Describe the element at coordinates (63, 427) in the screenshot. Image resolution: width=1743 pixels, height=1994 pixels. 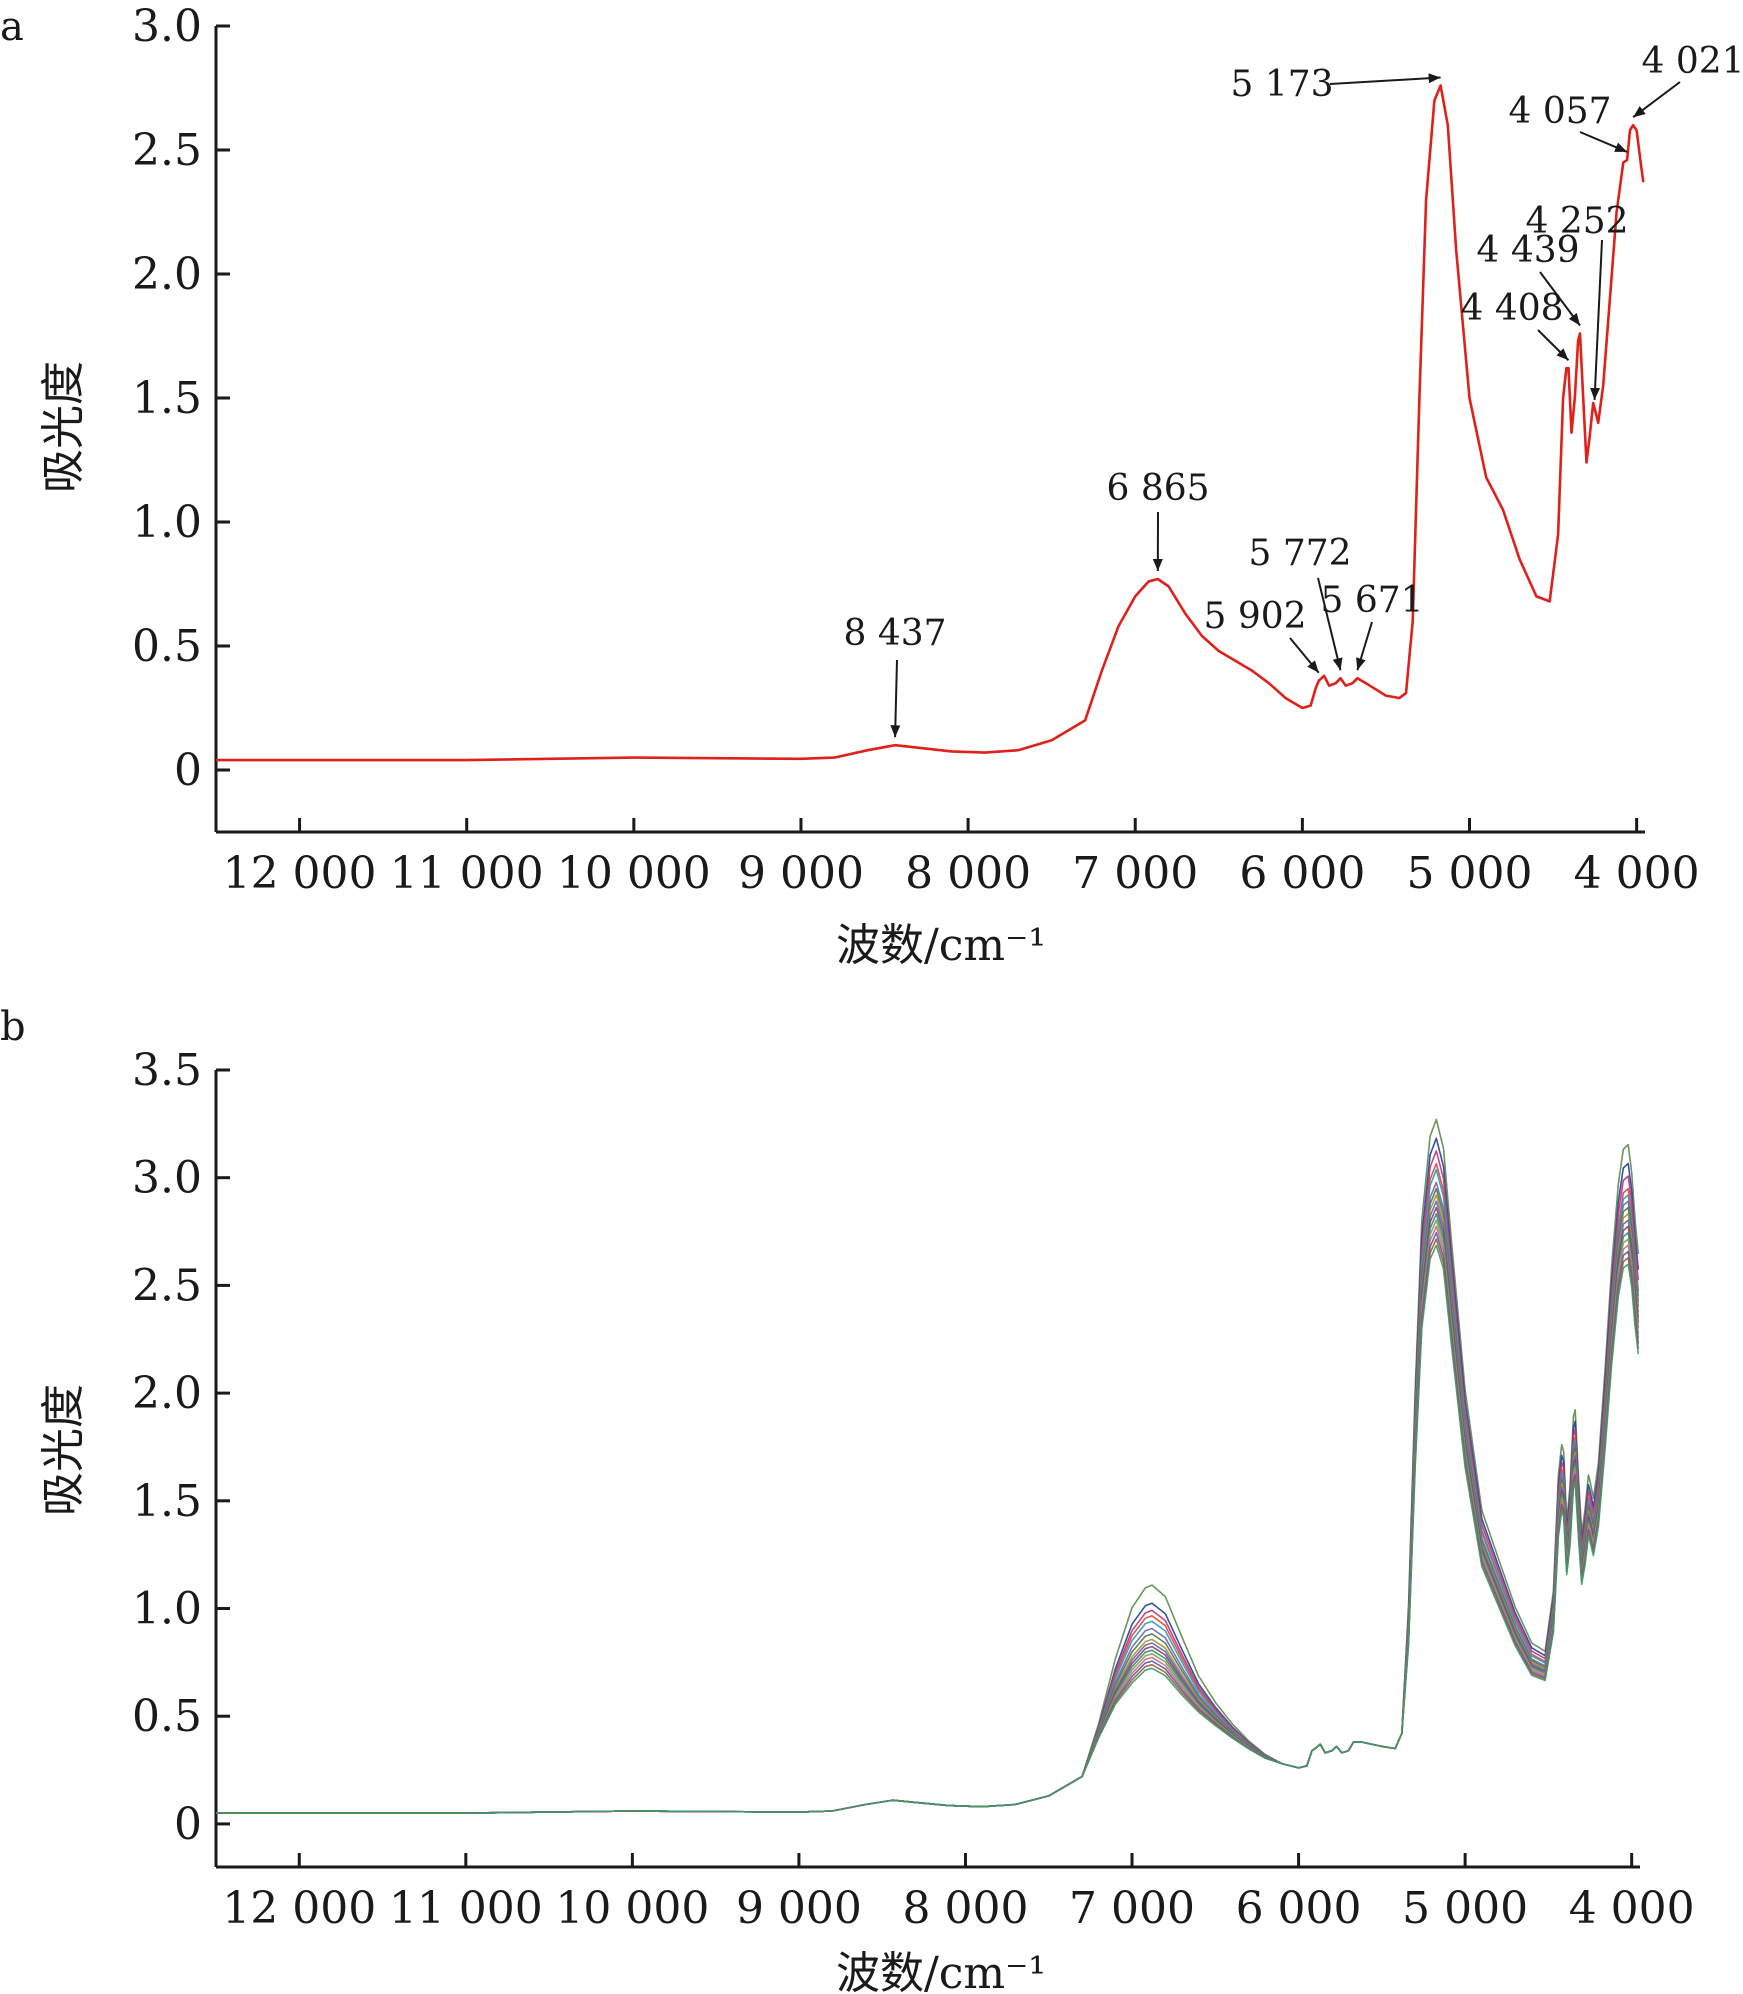
I see `y-axis-label-a: 吸光度` at that location.